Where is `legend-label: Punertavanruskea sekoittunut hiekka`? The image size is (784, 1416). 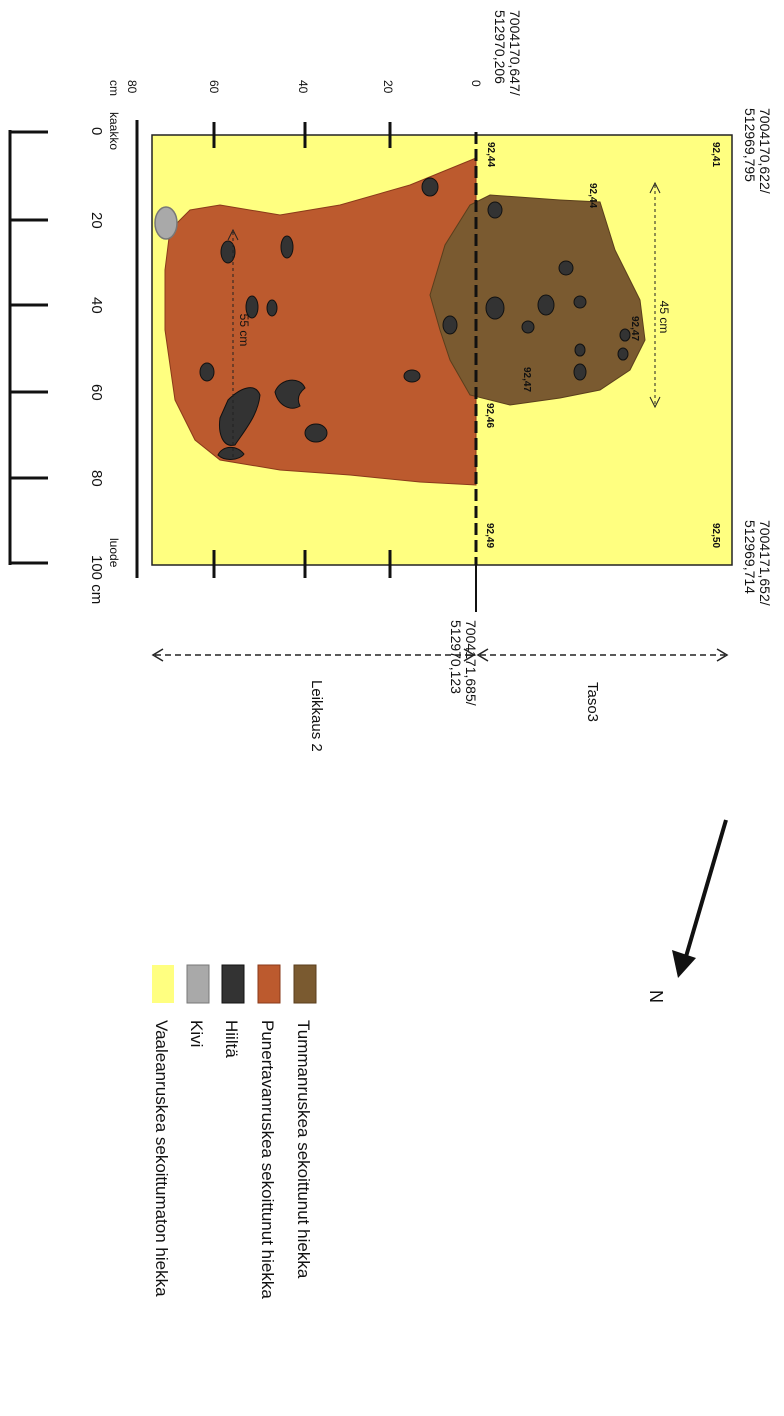
legend-label: Punertavanruskea sekoittunut hiekka is located at coordinates (267, 1159).